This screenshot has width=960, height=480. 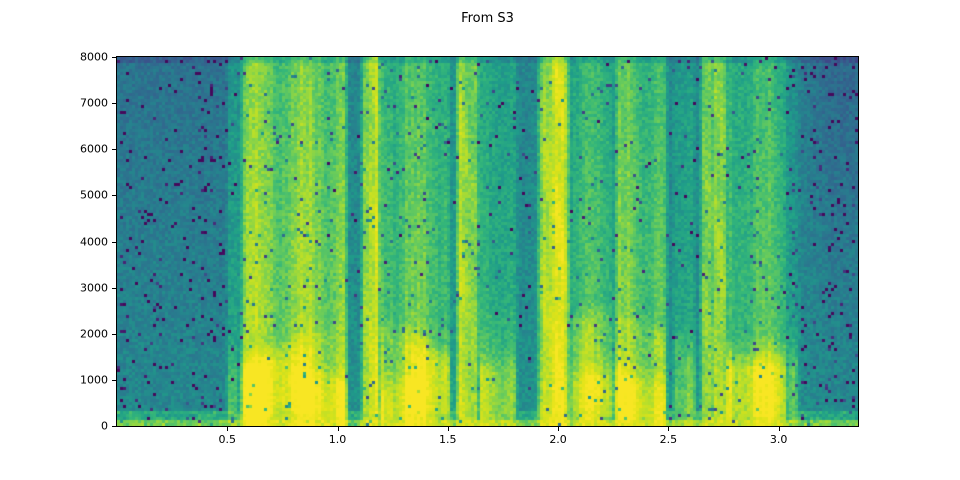 I want to click on y-tick-label: 4000, so click(x=94, y=241).